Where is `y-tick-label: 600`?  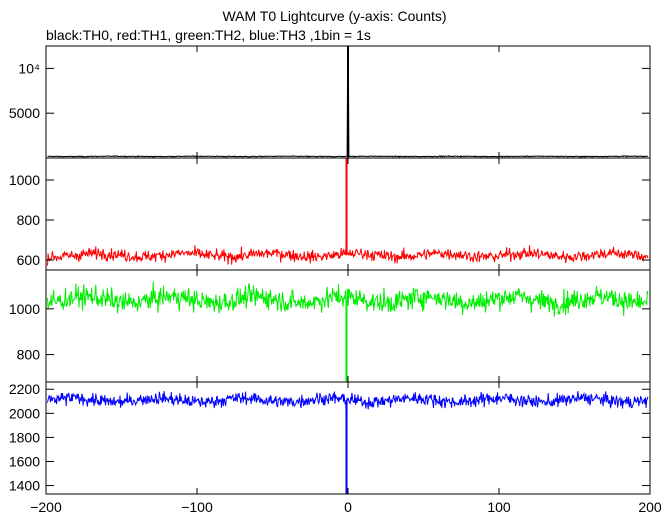 y-tick-label: 600 is located at coordinates (29, 260).